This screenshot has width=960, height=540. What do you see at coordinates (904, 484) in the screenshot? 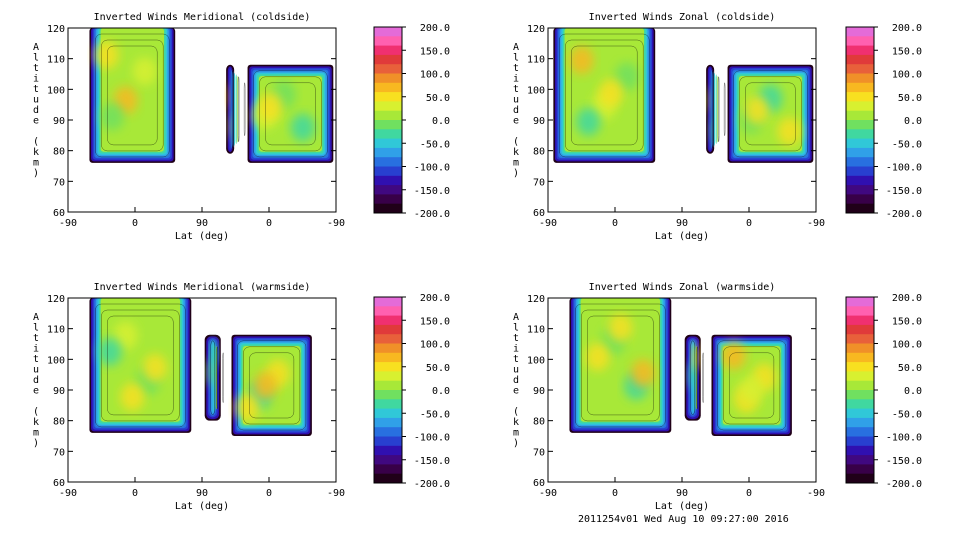
I see `colorbar-tick-label: -200.0` at bounding box center [904, 484].